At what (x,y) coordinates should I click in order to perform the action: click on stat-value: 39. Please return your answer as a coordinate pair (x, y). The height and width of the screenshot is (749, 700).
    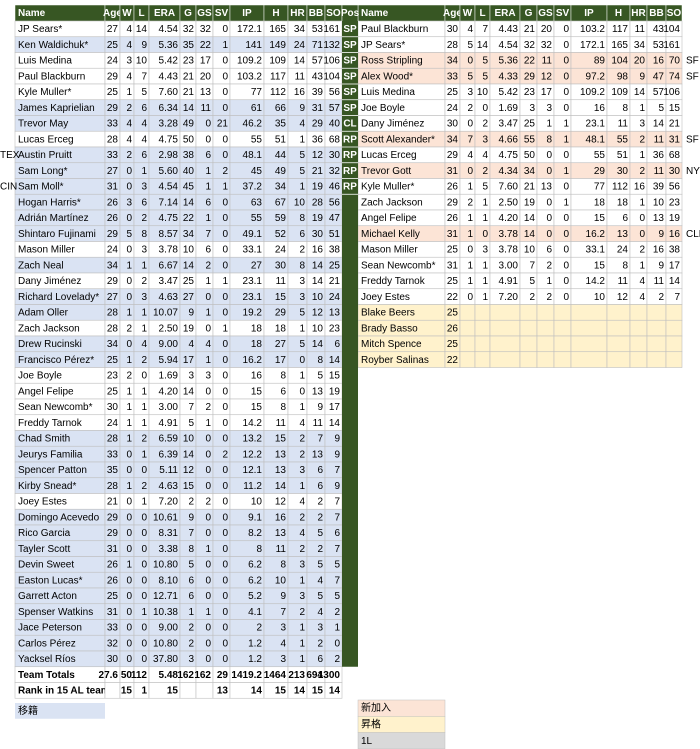
    Looking at the image, I should click on (318, 92).